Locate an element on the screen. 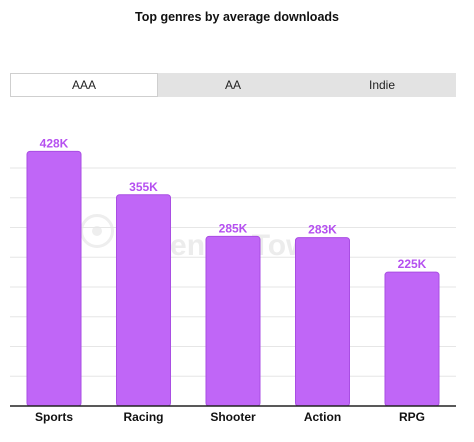 The image size is (474, 442). data-label: 225K is located at coordinates (412, 264).